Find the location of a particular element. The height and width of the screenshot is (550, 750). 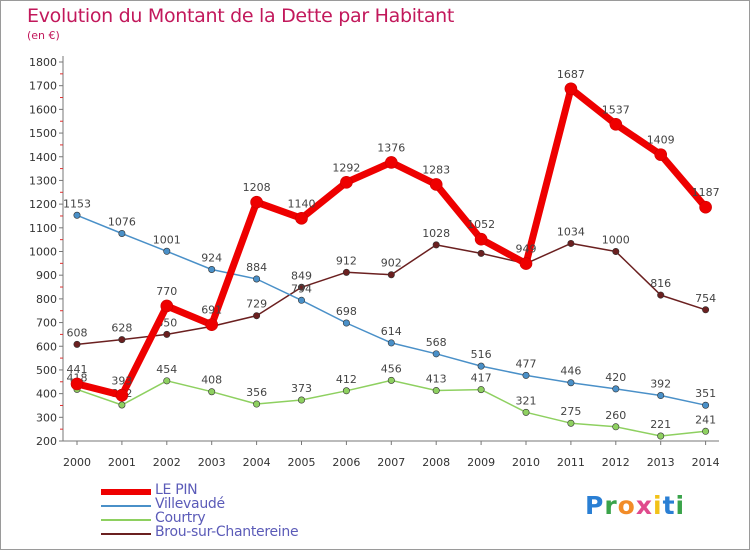

x-tick-label: 2002 is located at coordinates (167, 462).